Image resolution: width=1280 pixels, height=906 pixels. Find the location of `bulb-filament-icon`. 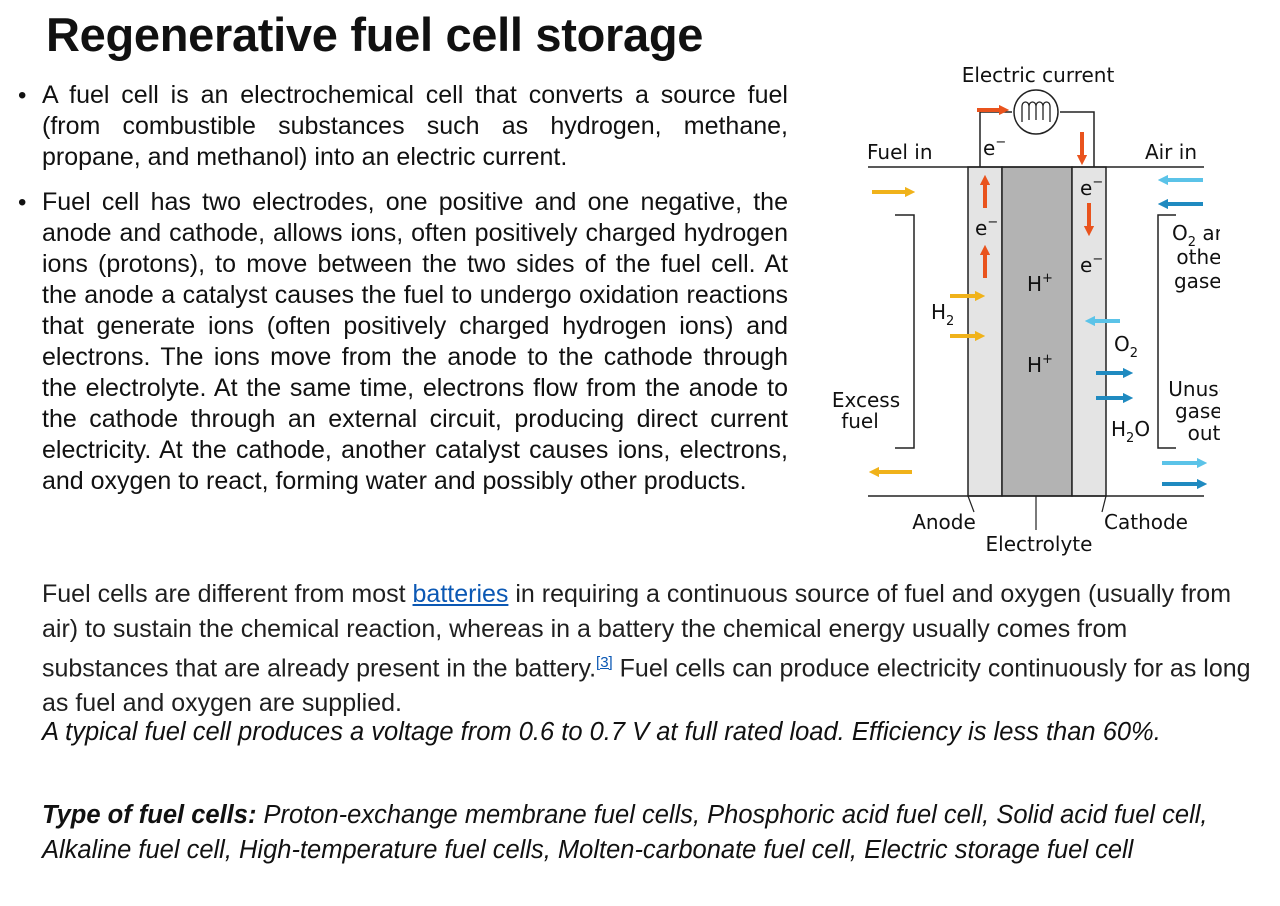

bulb-filament-icon is located at coordinates (1036, 111).